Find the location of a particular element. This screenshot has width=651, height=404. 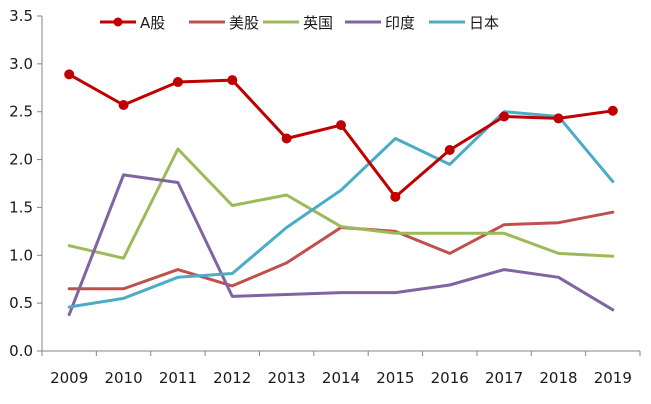

x-tick-label: 2010 is located at coordinates (123, 378).